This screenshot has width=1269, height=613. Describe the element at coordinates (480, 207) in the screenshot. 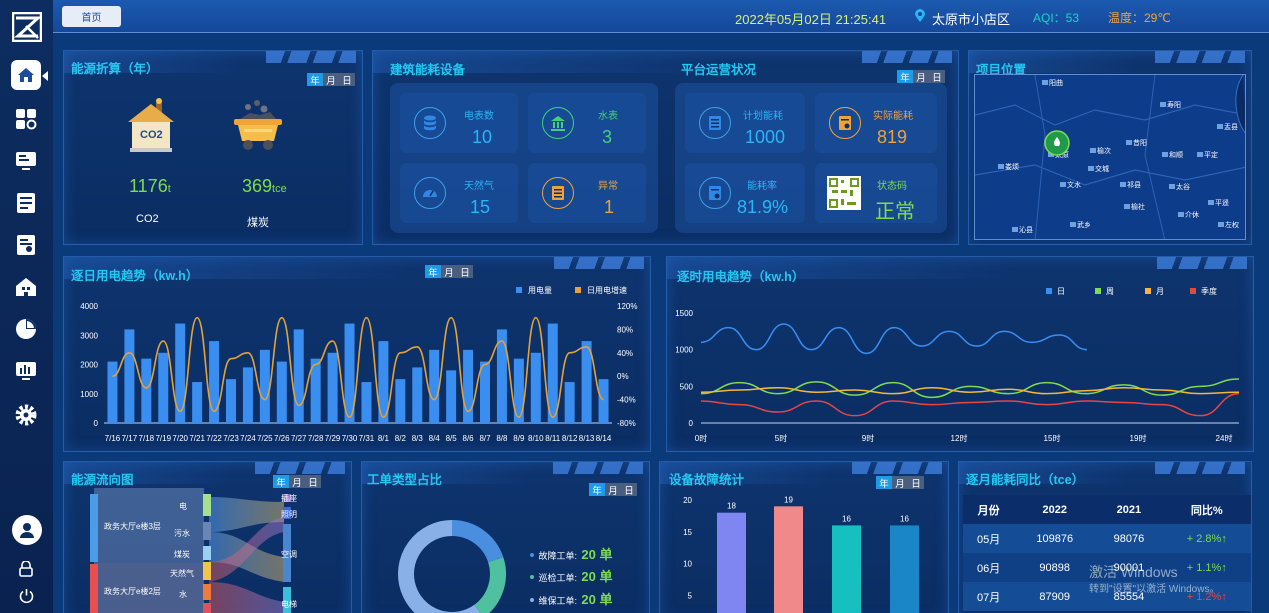

I see `gas-value: 15` at that location.